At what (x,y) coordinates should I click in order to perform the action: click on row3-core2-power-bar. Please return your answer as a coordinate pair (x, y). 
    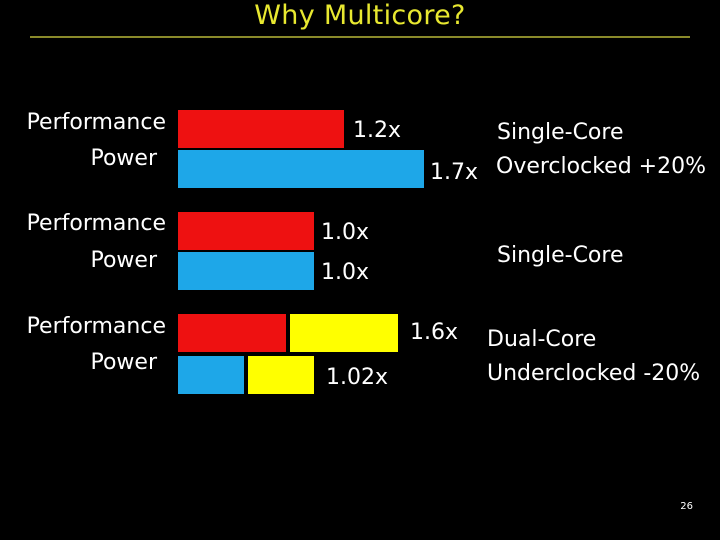
    Looking at the image, I should click on (281, 375).